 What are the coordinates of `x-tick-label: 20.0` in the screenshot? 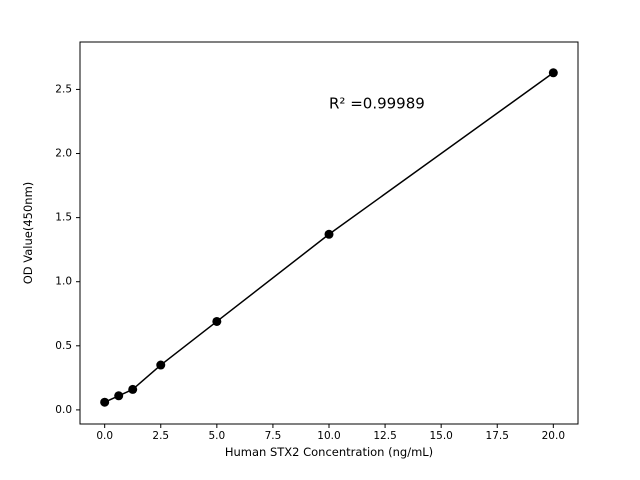 It's located at (553, 436).